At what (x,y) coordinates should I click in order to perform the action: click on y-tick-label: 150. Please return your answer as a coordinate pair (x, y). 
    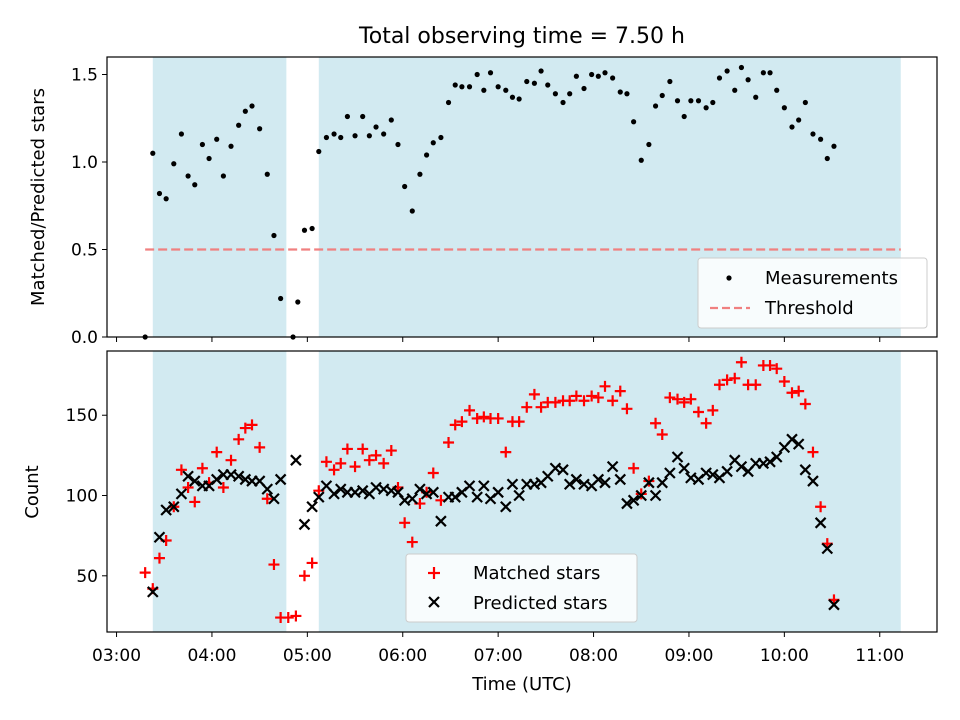
    Looking at the image, I should click on (82, 416).